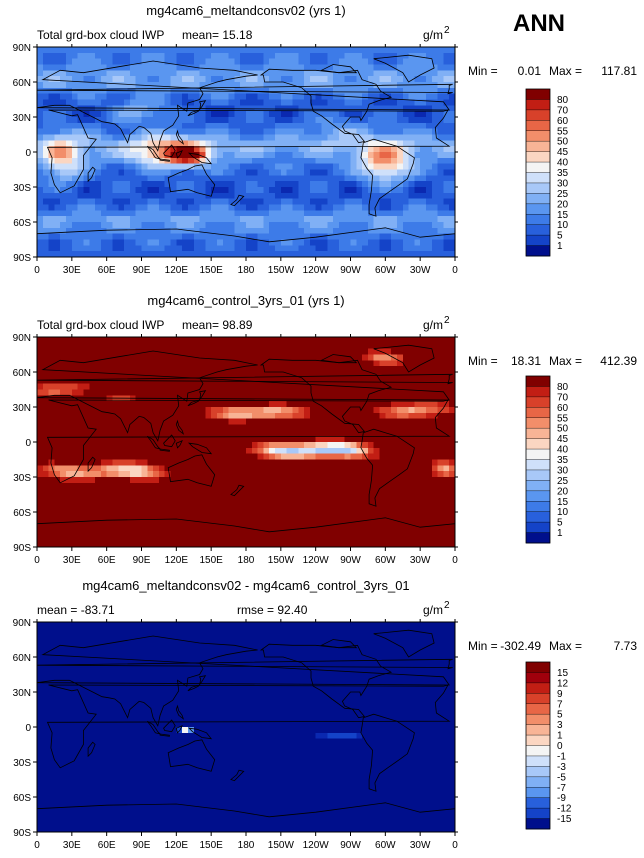 This screenshot has width=644, height=858. What do you see at coordinates (37, 270) in the screenshot?
I see `x-tick-label: 0` at bounding box center [37, 270].